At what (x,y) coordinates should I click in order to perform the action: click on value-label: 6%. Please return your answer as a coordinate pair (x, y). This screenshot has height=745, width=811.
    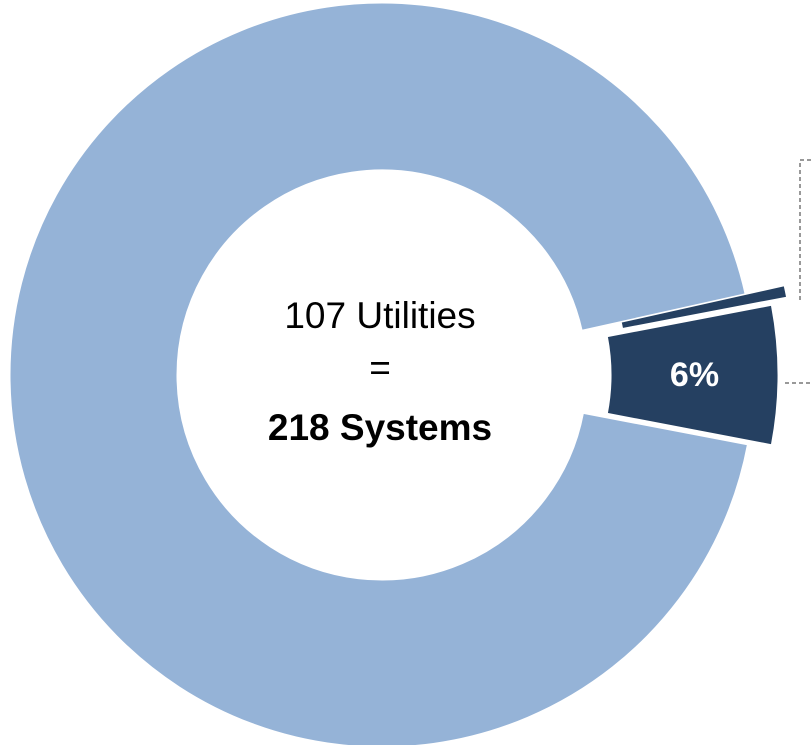
    Looking at the image, I should click on (694, 375).